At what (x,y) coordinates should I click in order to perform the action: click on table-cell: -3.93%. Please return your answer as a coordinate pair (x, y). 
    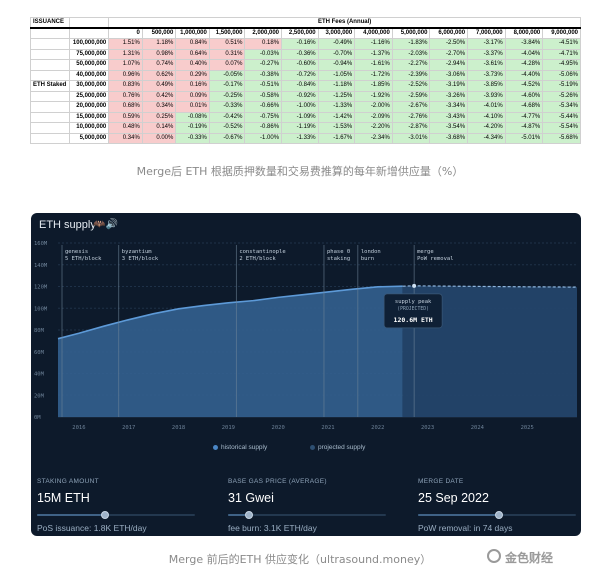
    Looking at the image, I should click on (486, 96).